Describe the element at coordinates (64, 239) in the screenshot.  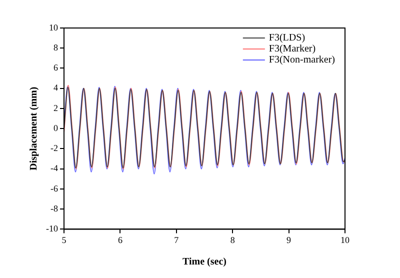
I see `x-tick-label: 5` at that location.